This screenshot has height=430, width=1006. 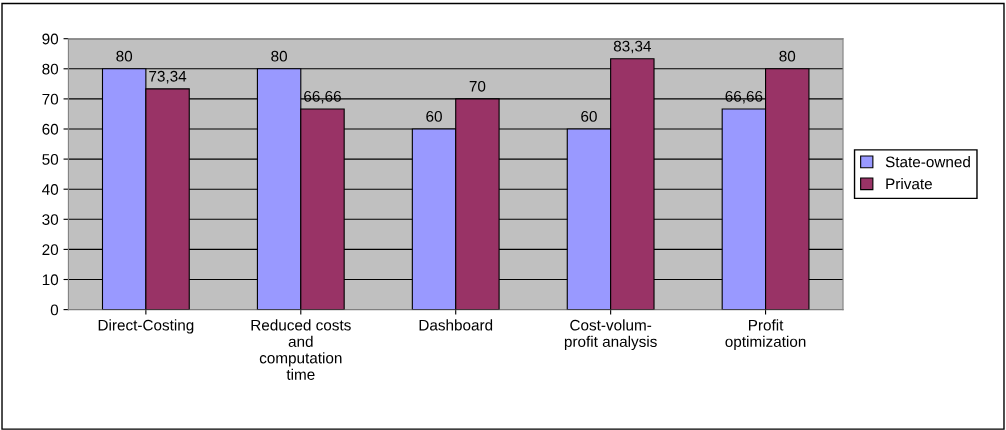 What do you see at coordinates (610, 335) in the screenshot?
I see `x-tick-label: Cost-volum- profit analysis` at bounding box center [610, 335].